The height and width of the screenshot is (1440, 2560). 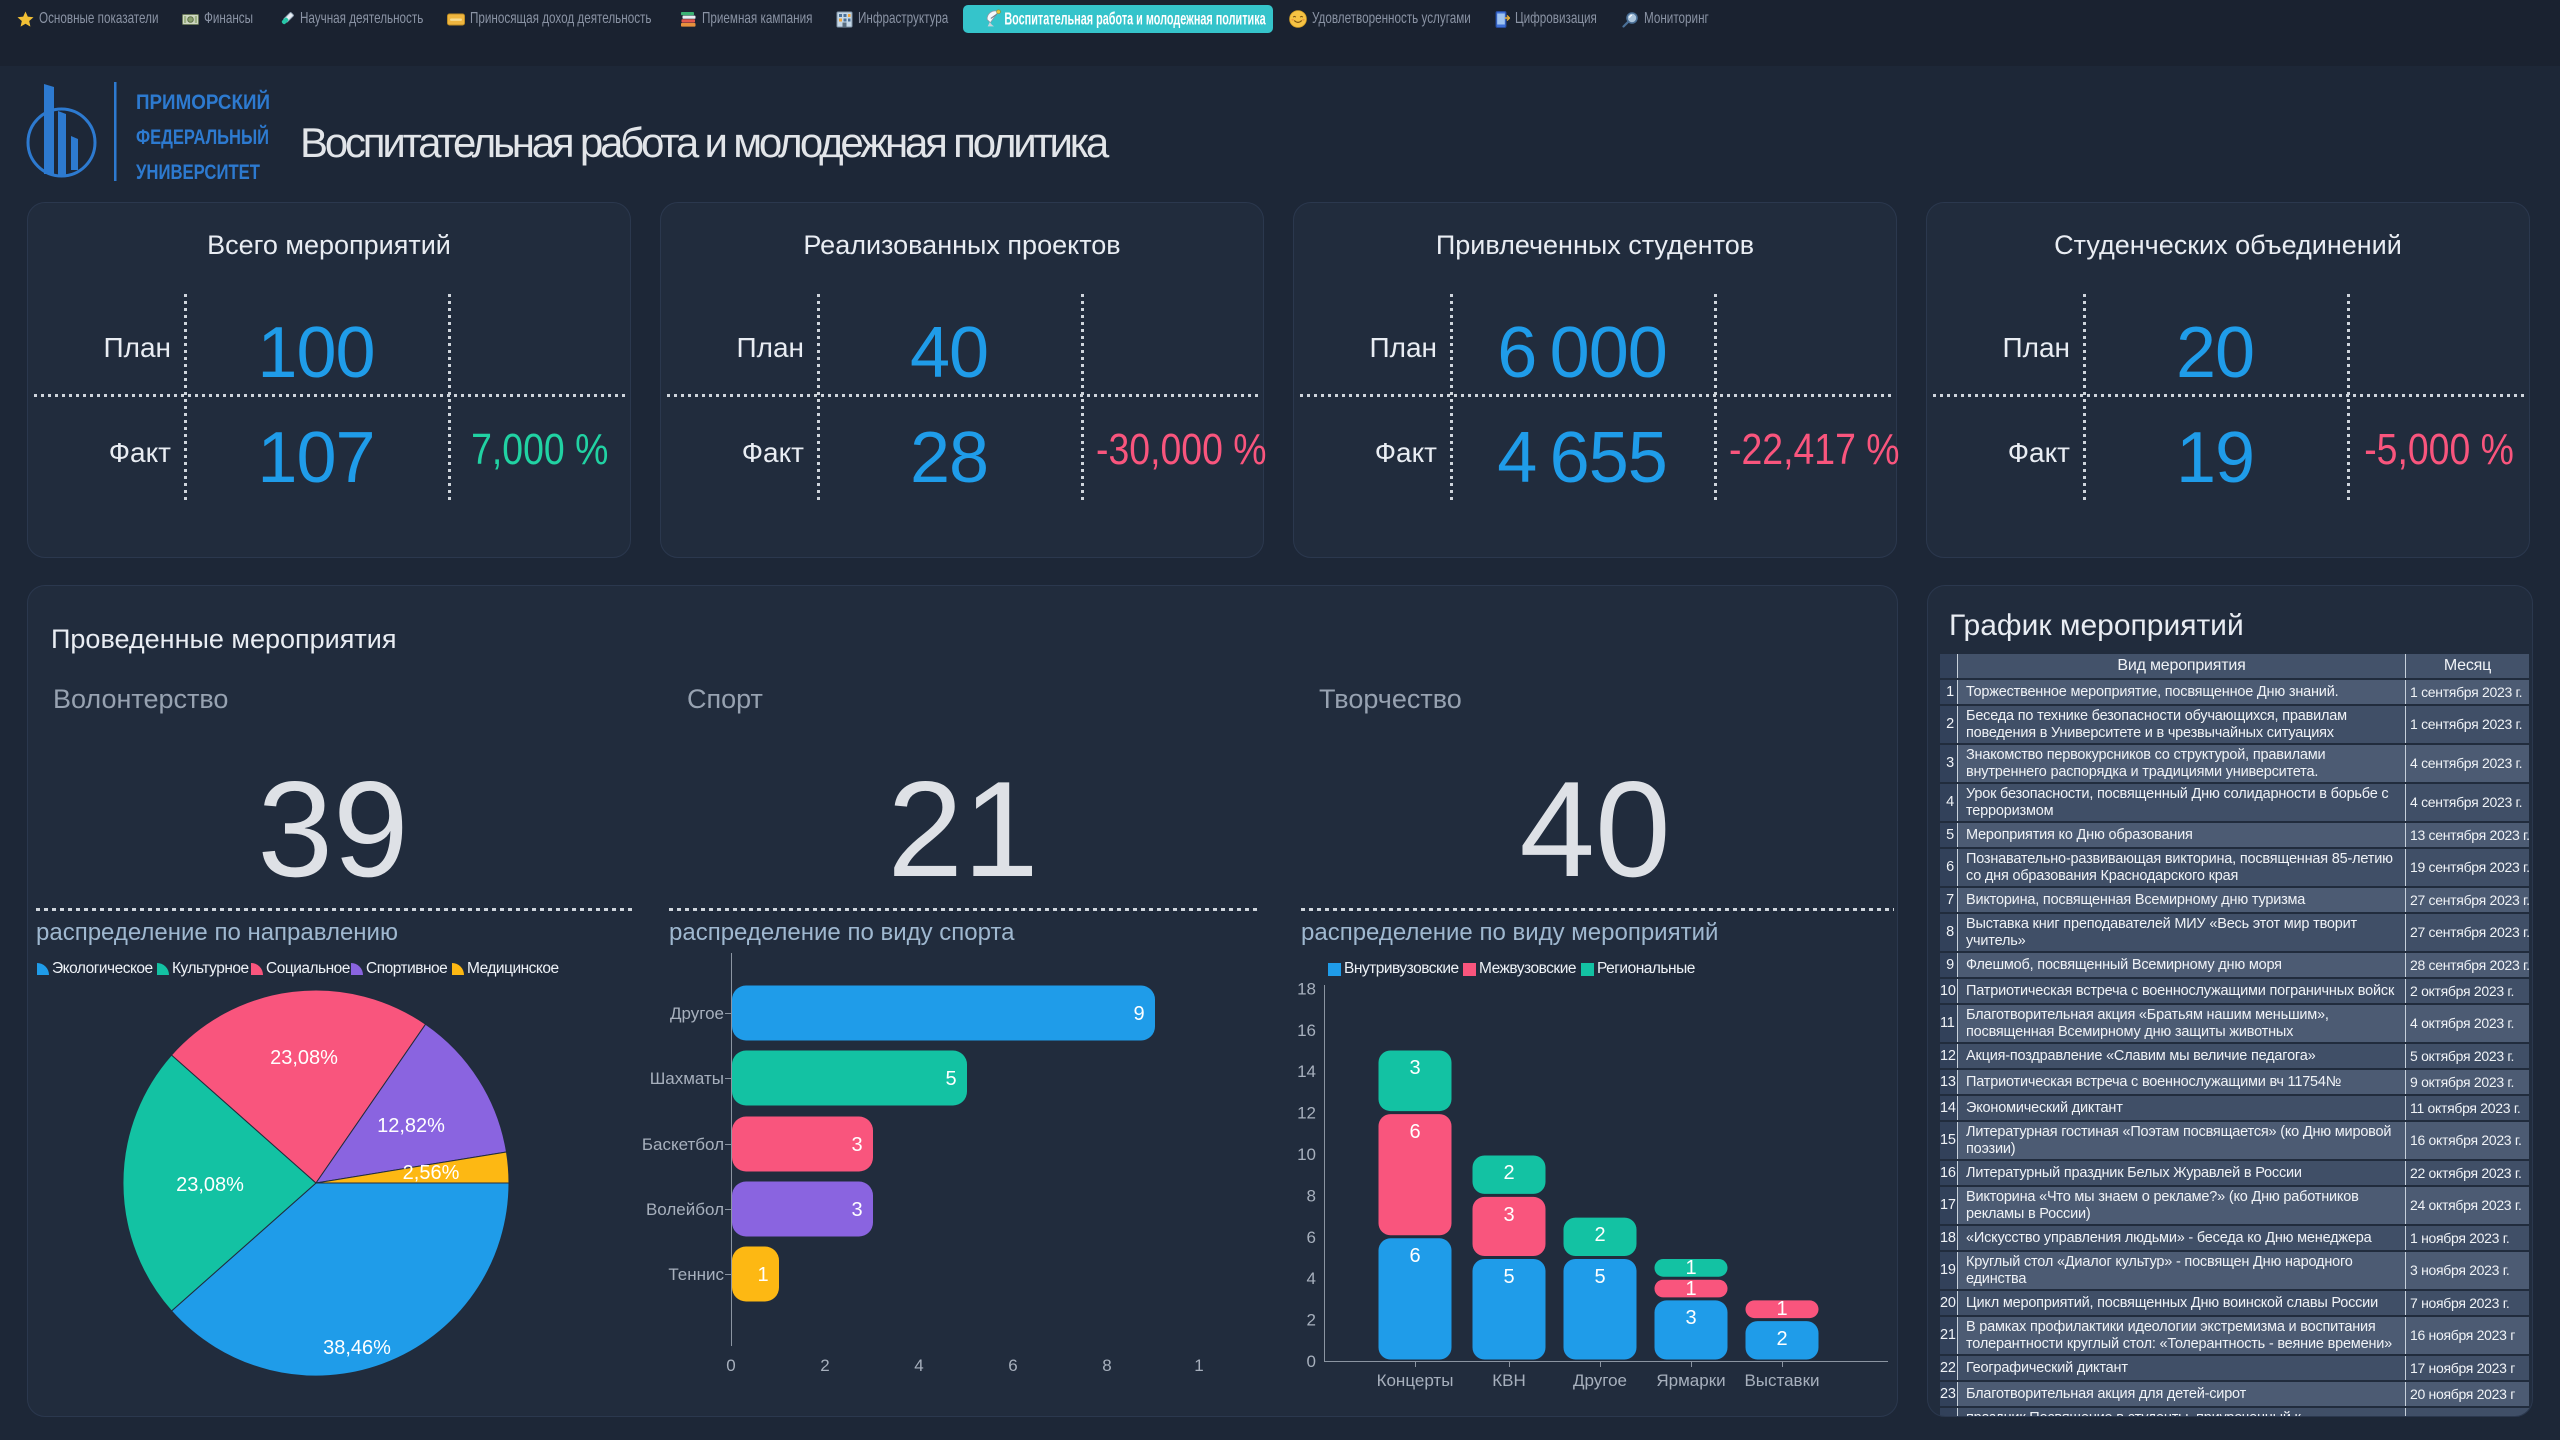 What do you see at coordinates (1306, 1071) in the screenshot?
I see `svg-text: 14` at bounding box center [1306, 1071].